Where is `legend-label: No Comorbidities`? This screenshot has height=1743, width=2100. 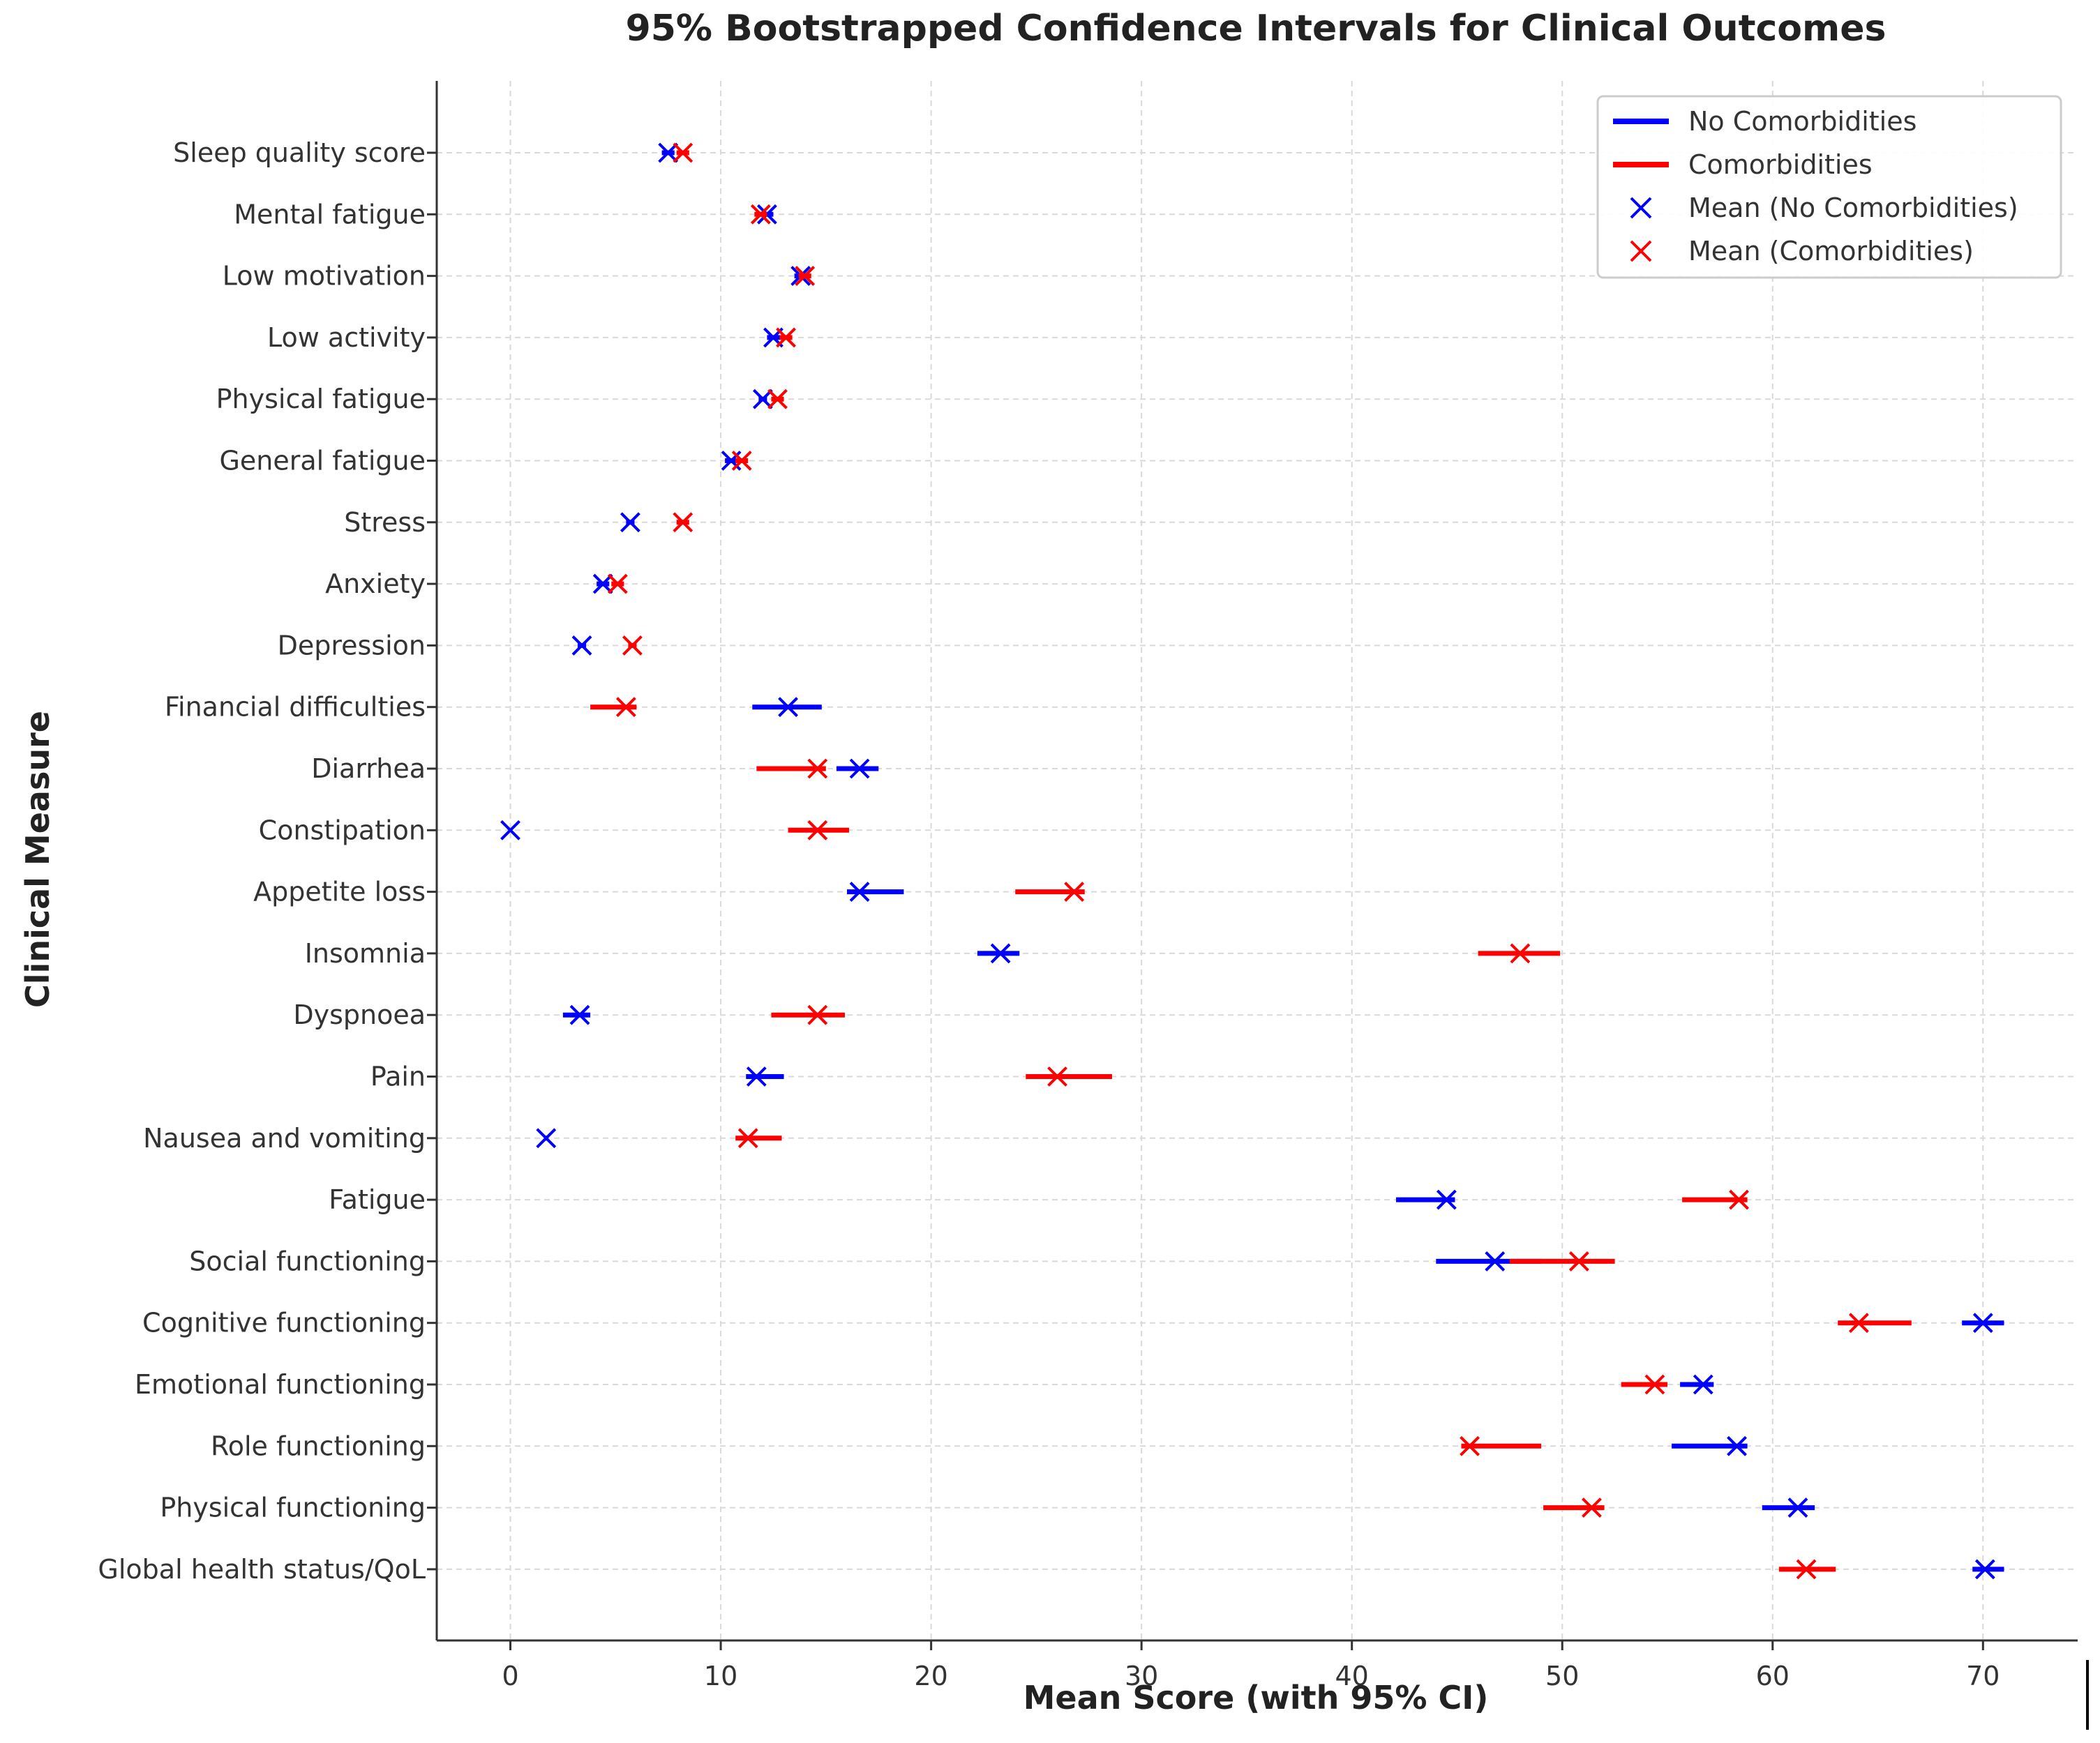
legend-label: No Comorbidities is located at coordinates (1803, 121).